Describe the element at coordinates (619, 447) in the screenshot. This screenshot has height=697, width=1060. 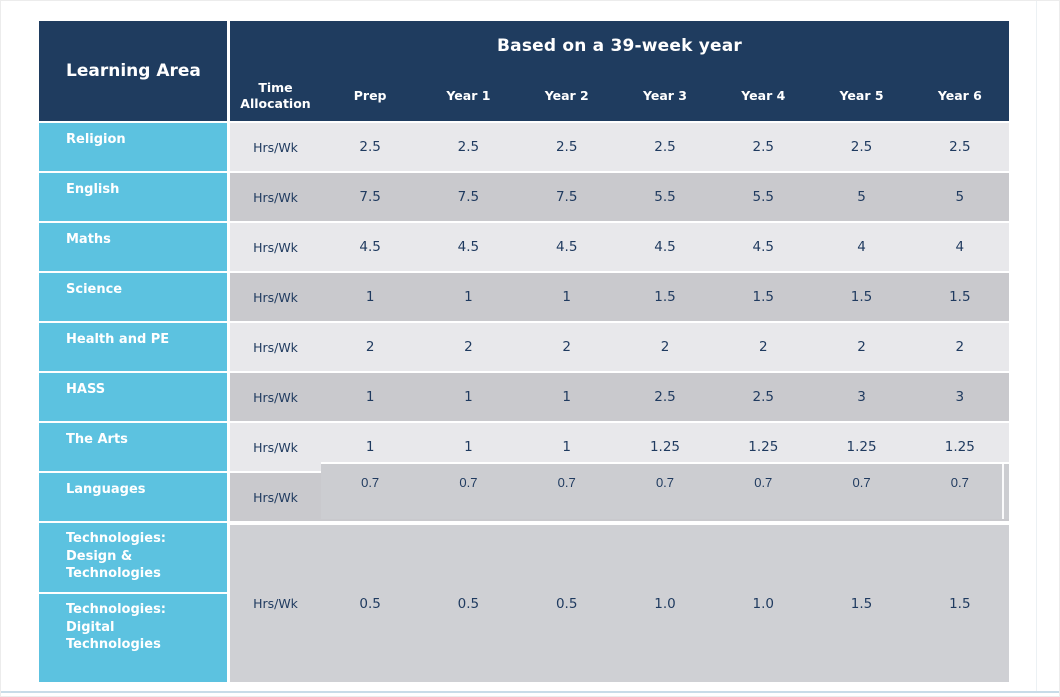
I see `row-values: Hrs/Wk 1 1 1 1.25 1.25 1.25 1.25` at that location.